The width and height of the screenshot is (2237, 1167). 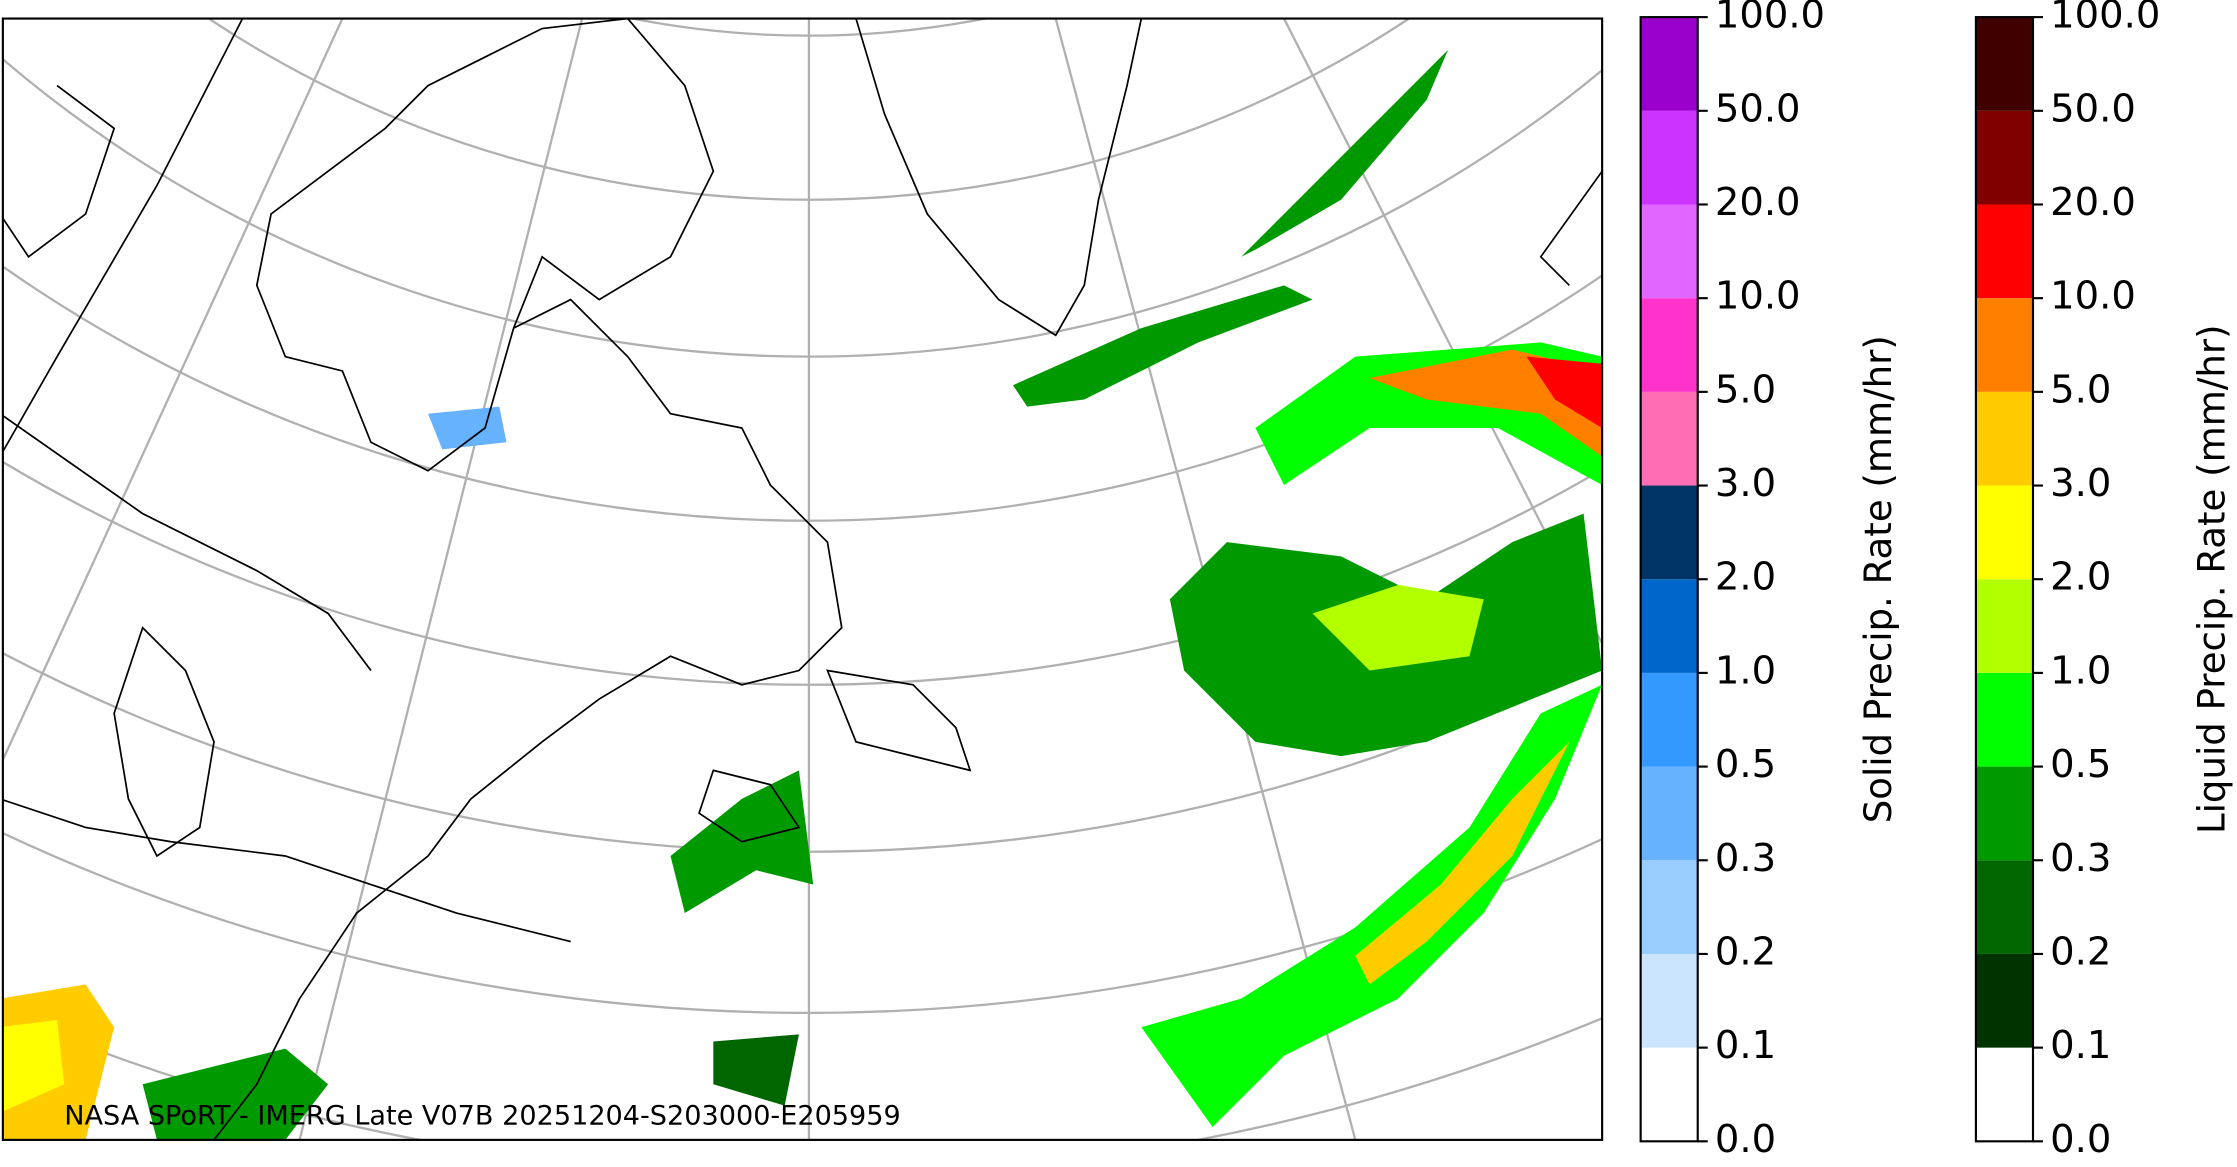 I want to click on snow-area, so click(x=467, y=428).